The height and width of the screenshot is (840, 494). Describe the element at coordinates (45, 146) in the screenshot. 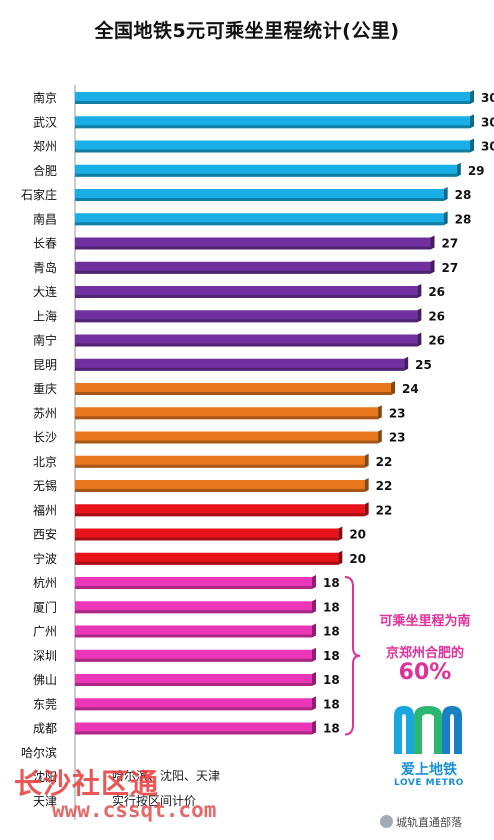

I see `category-label: 郑州` at that location.